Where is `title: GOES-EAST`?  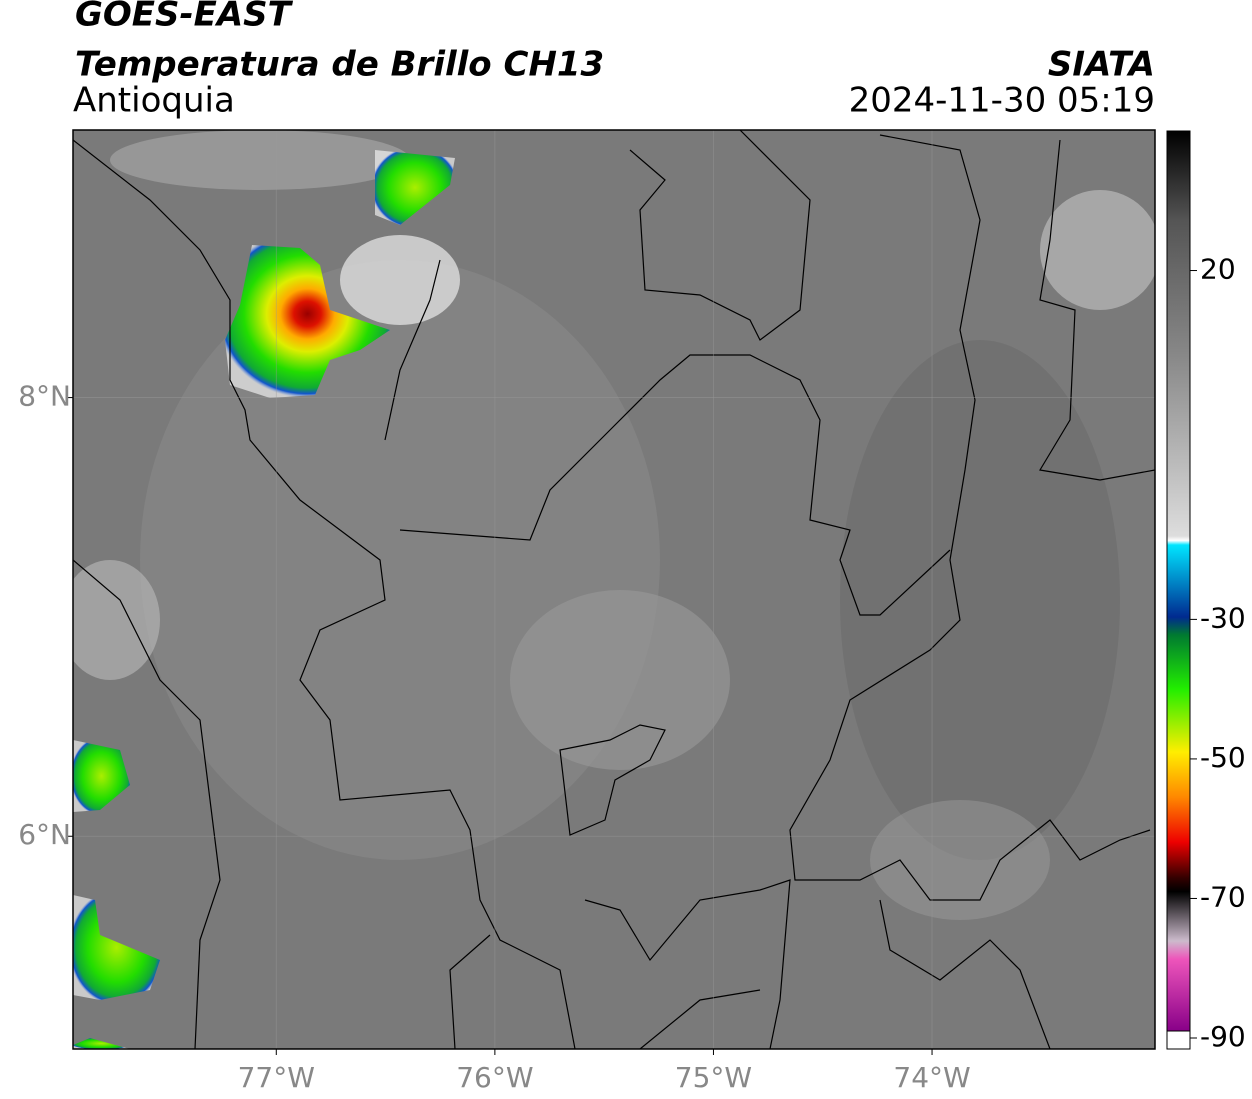
title: GOES-EAST is located at coordinates (184, 17).